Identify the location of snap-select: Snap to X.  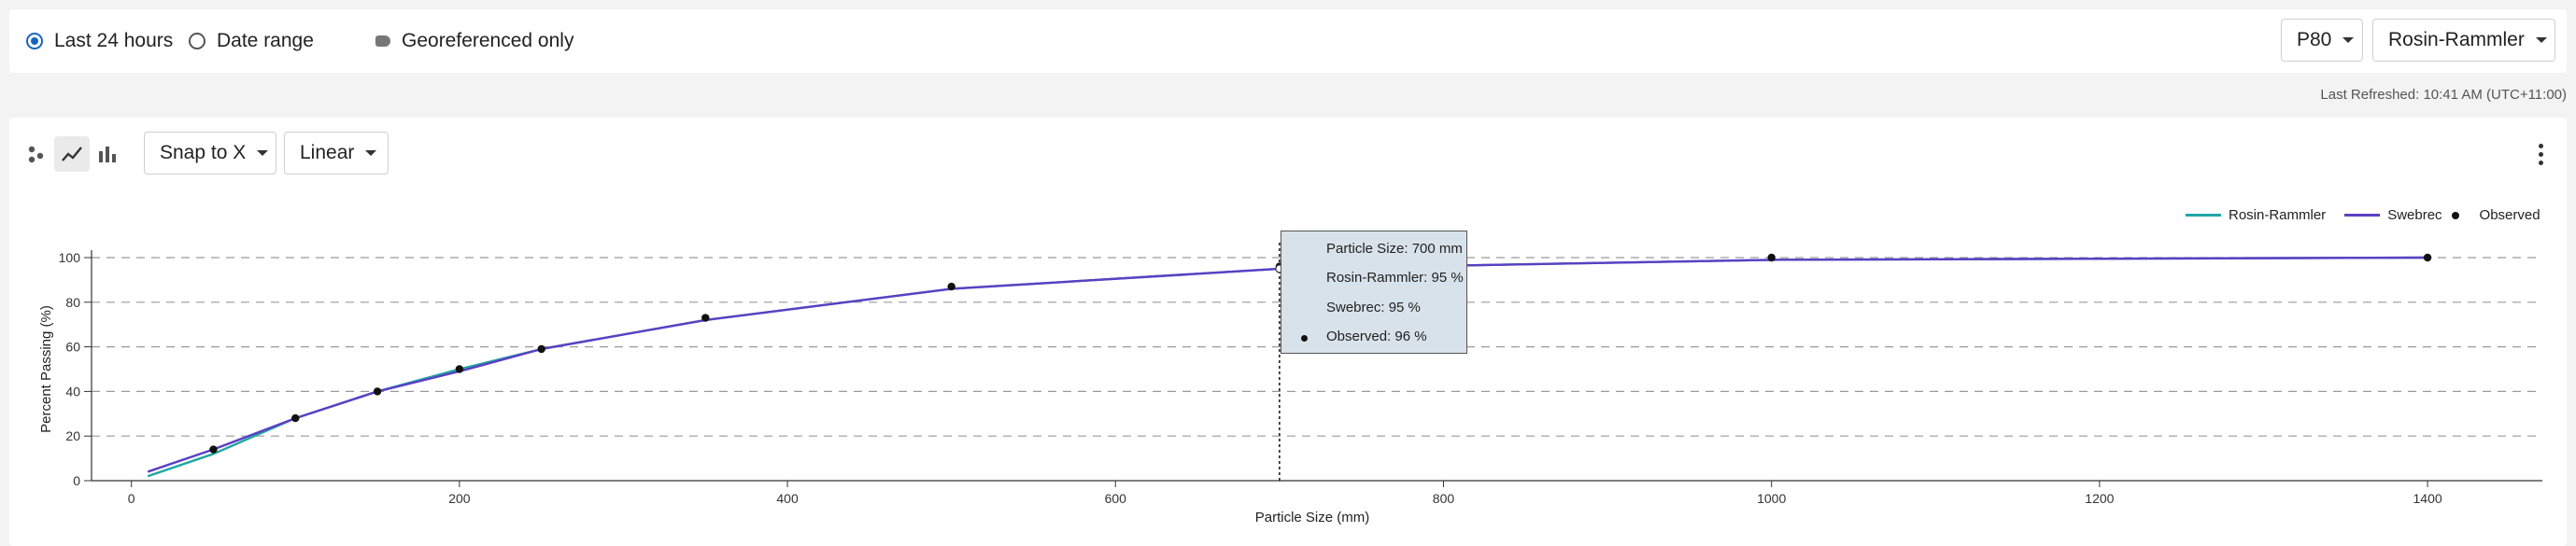
(210, 153).